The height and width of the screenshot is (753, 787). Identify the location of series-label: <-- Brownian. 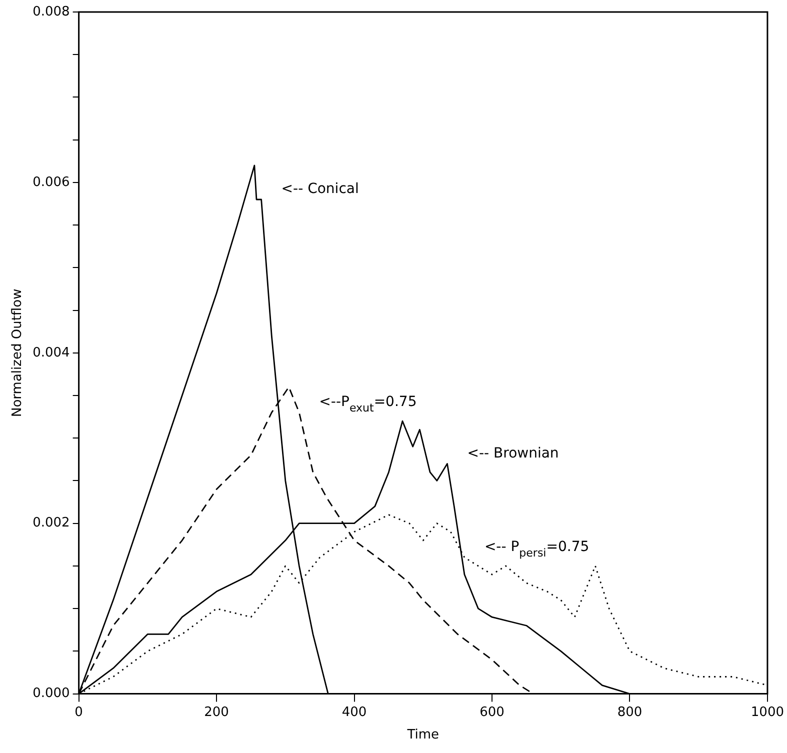
(513, 453).